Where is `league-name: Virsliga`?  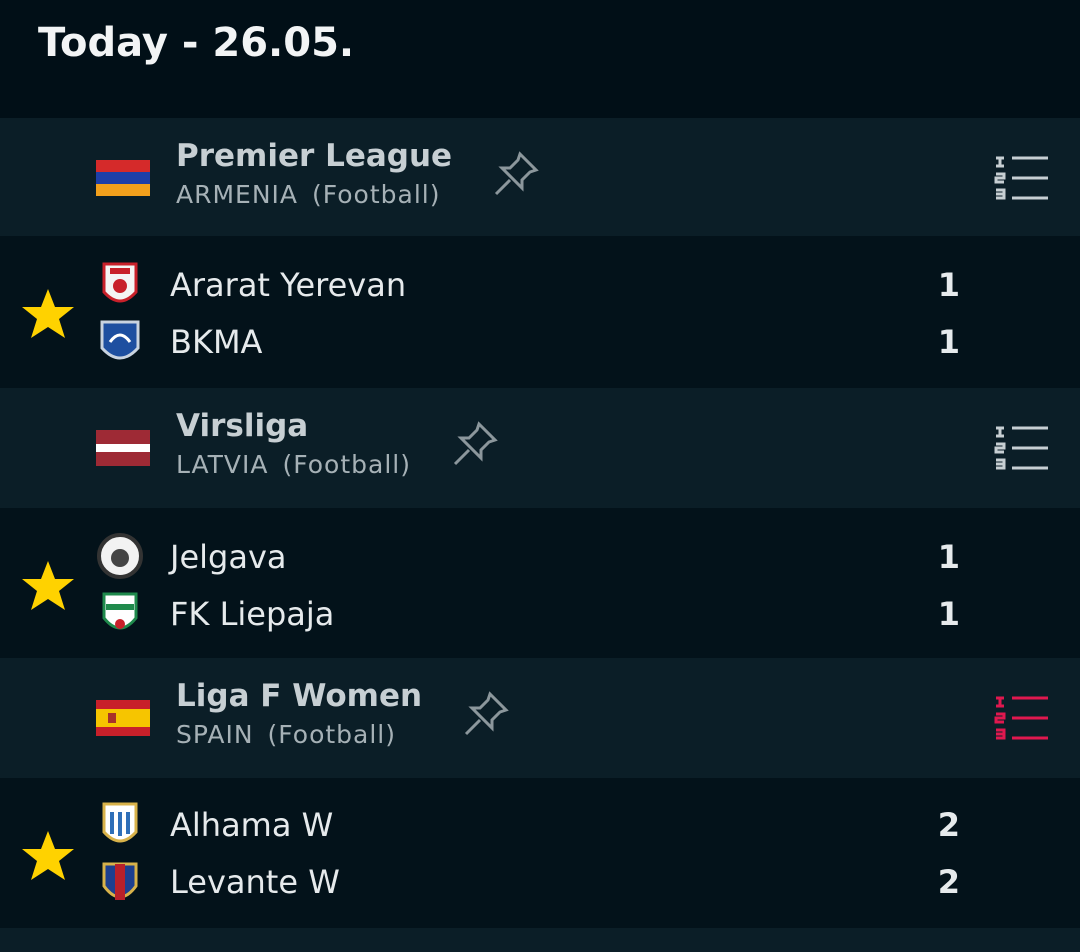
league-name: Virsliga is located at coordinates (242, 426).